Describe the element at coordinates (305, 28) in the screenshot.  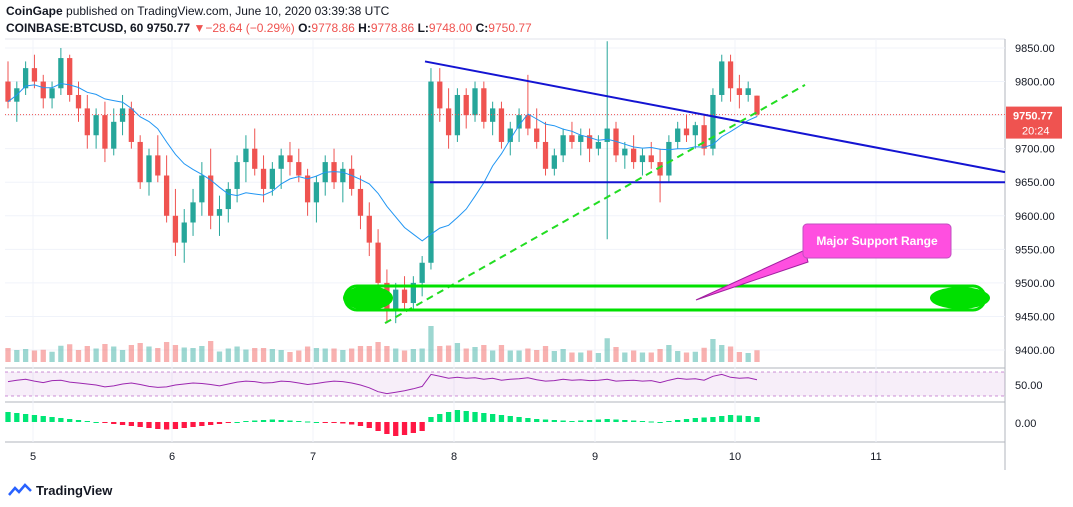
I see `open-label: O:` at that location.